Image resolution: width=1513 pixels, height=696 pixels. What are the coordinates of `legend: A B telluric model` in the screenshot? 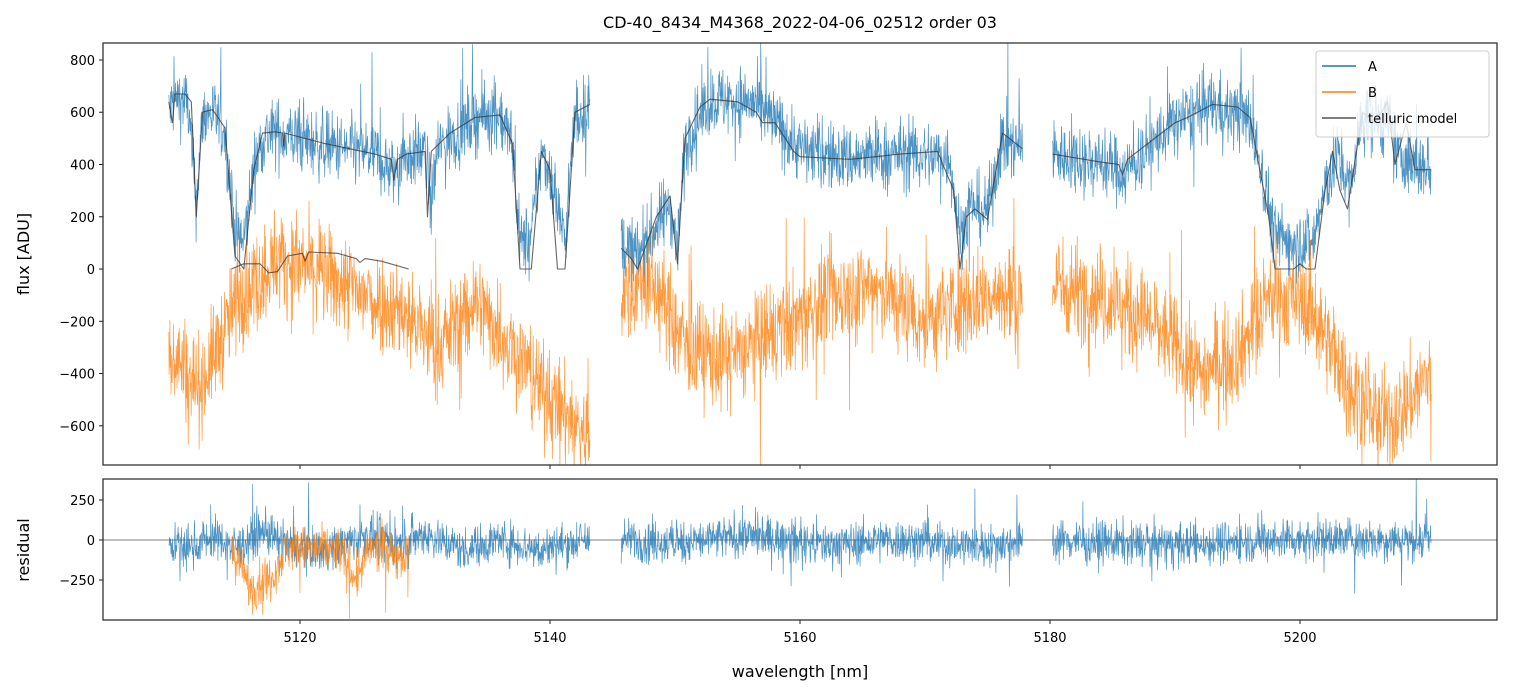 It's located at (1402, 94).